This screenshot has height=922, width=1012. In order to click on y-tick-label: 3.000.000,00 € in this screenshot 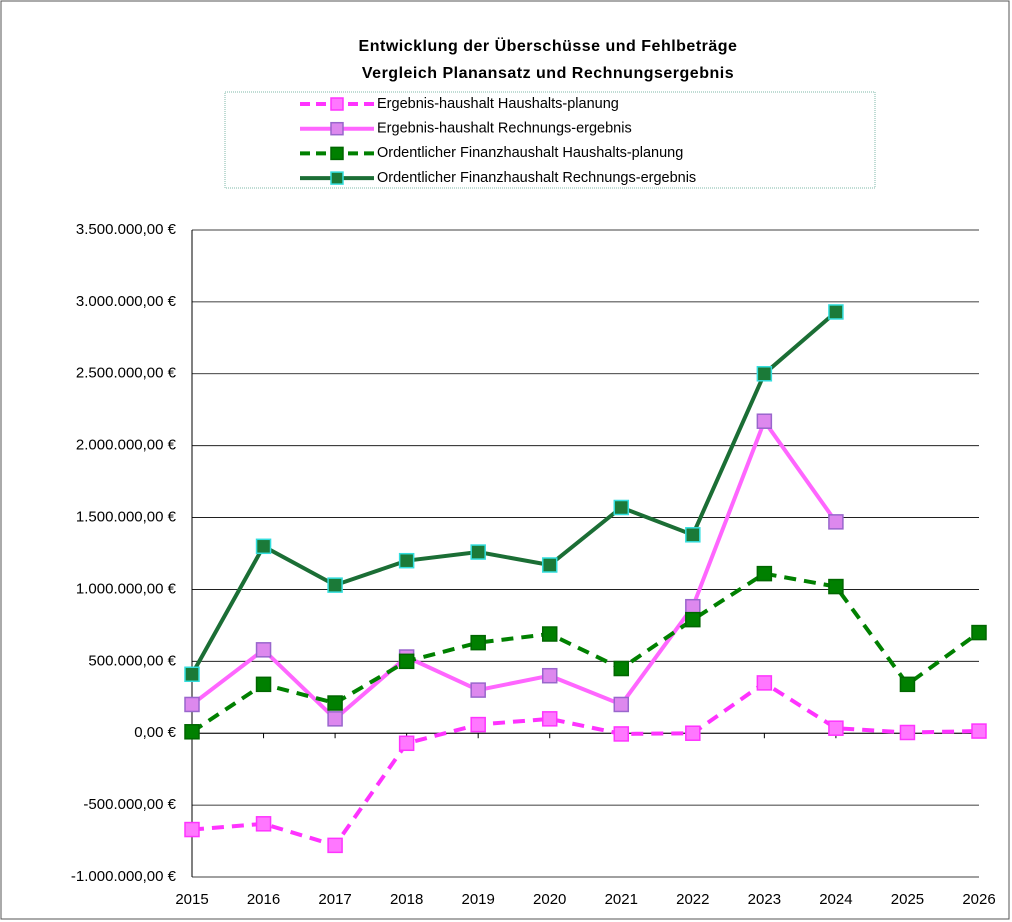, I will do `click(126, 301)`.